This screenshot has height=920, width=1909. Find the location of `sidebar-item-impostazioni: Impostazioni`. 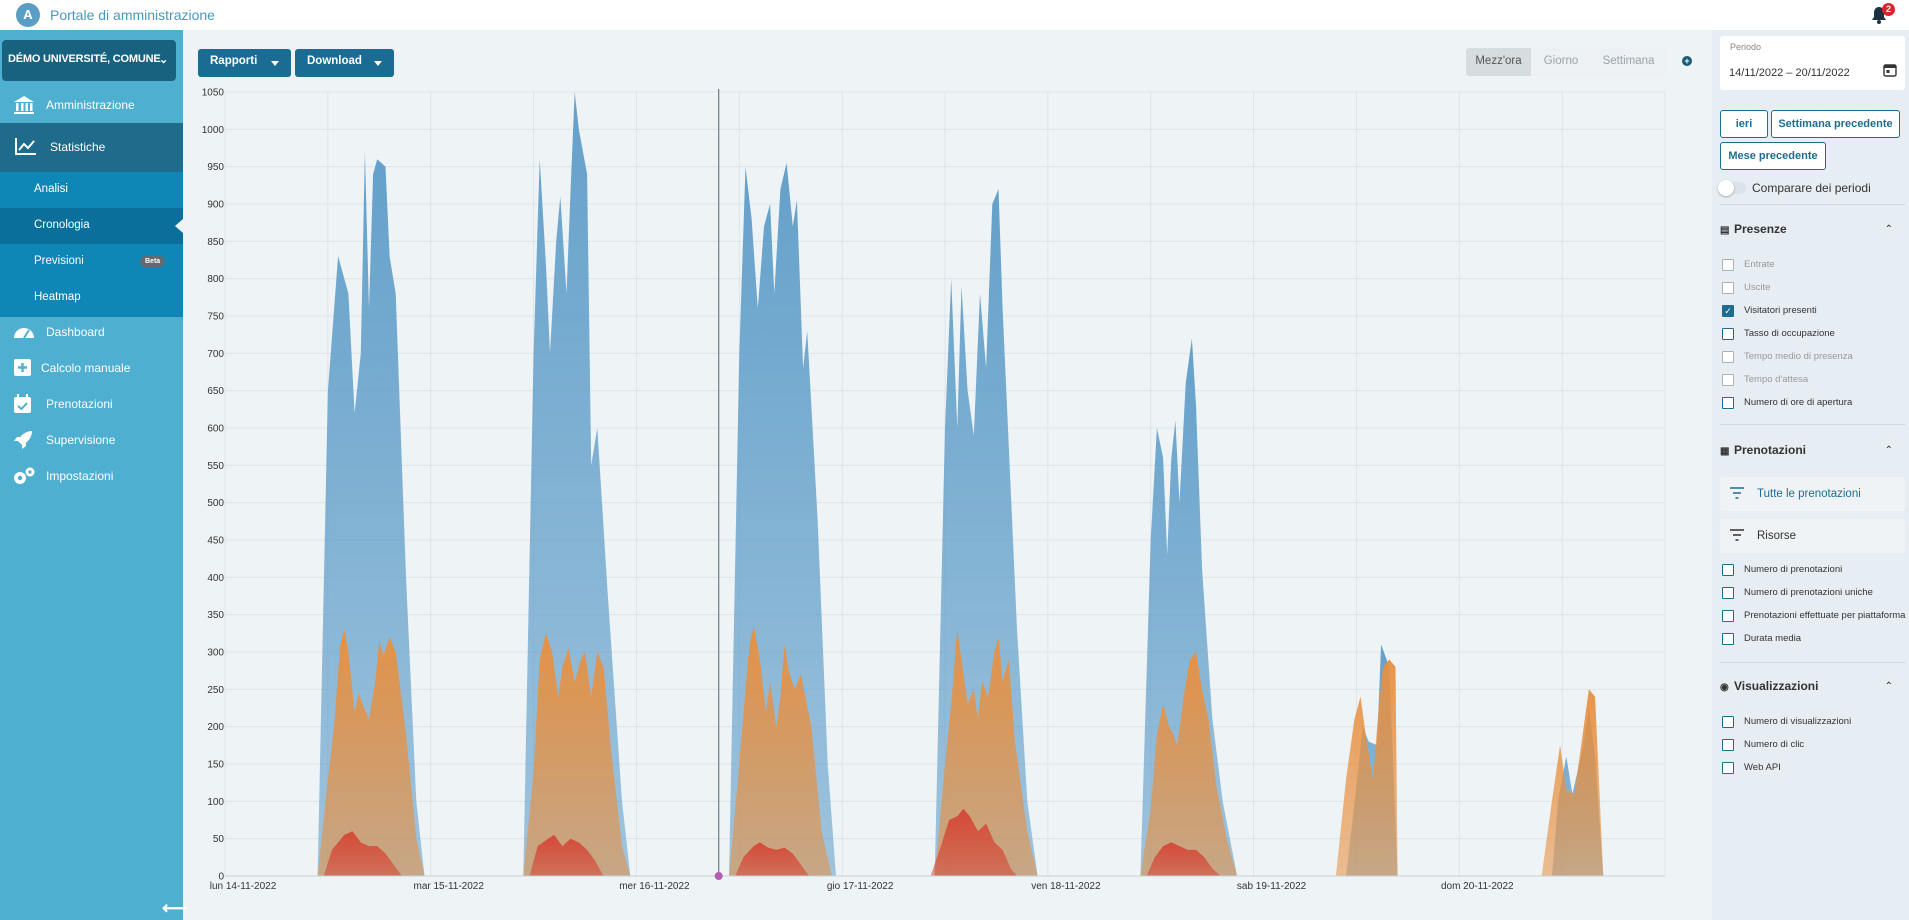

sidebar-item-impostazioni: Impostazioni is located at coordinates (91, 476).